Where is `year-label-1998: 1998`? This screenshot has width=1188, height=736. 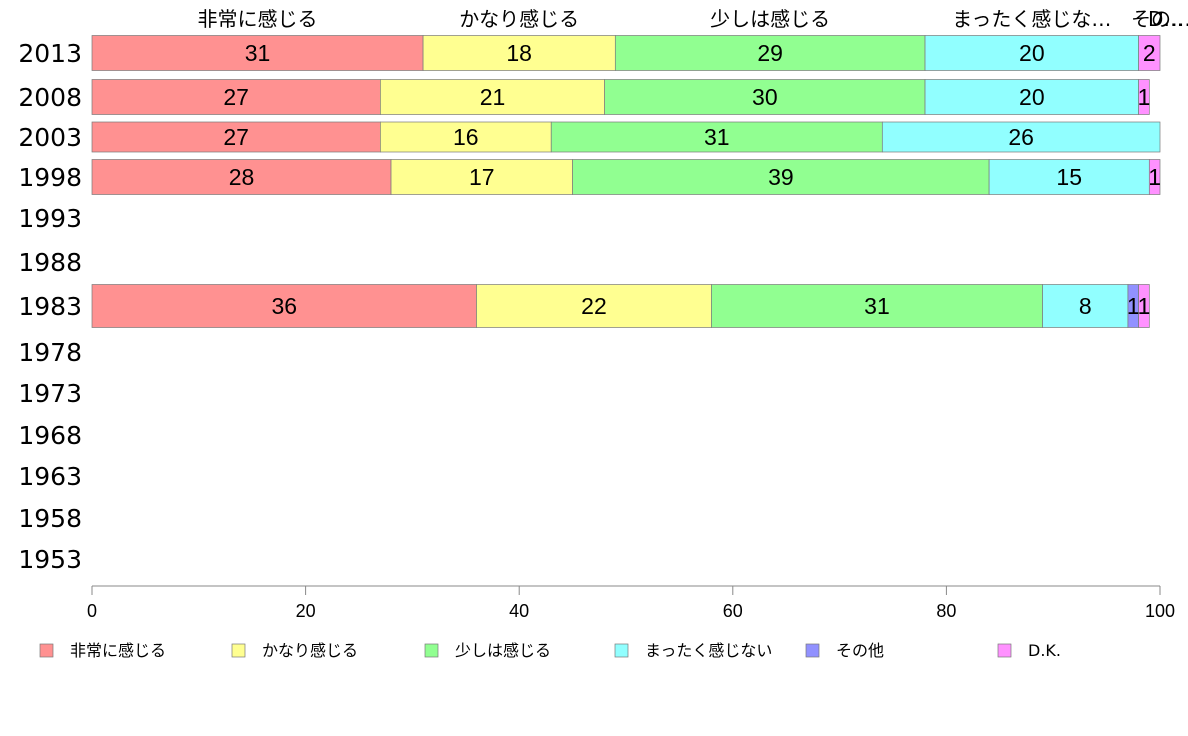 year-label-1998: 1998 is located at coordinates (50, 177).